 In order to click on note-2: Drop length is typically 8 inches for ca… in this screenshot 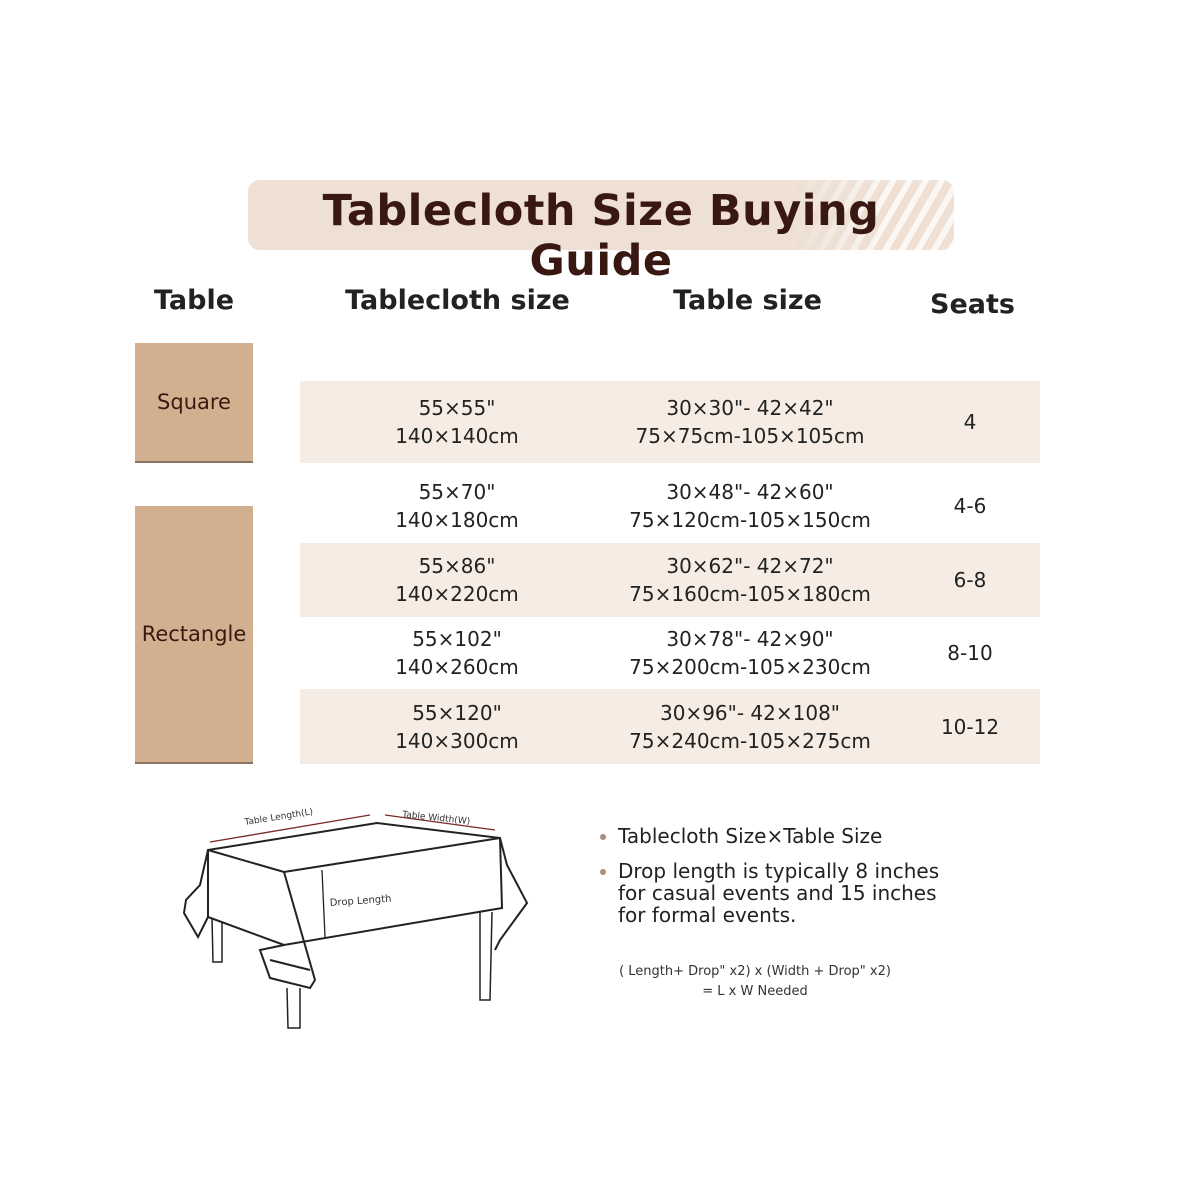, I will do `click(774, 893)`.